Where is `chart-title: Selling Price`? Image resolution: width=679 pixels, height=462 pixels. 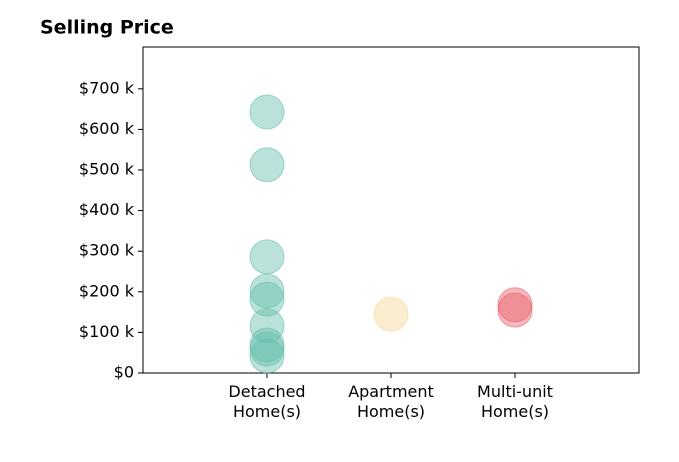
chart-title: Selling Price is located at coordinates (107, 28).